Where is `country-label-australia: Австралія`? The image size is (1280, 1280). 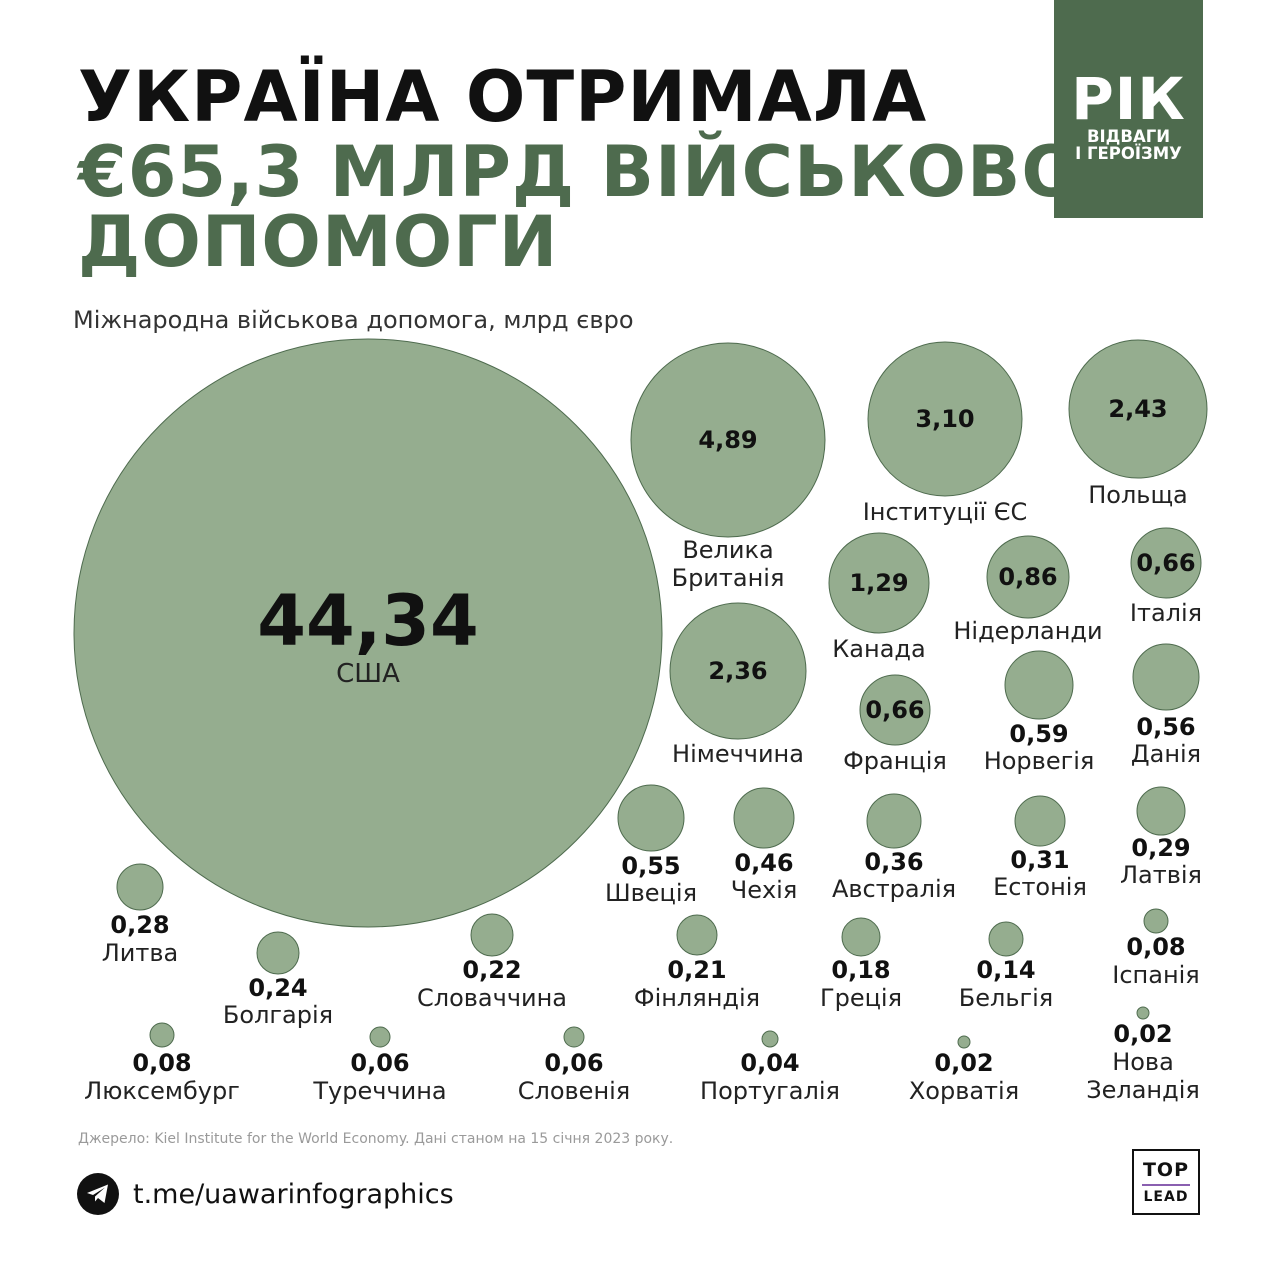 country-label-australia: Австралія is located at coordinates (894, 889).